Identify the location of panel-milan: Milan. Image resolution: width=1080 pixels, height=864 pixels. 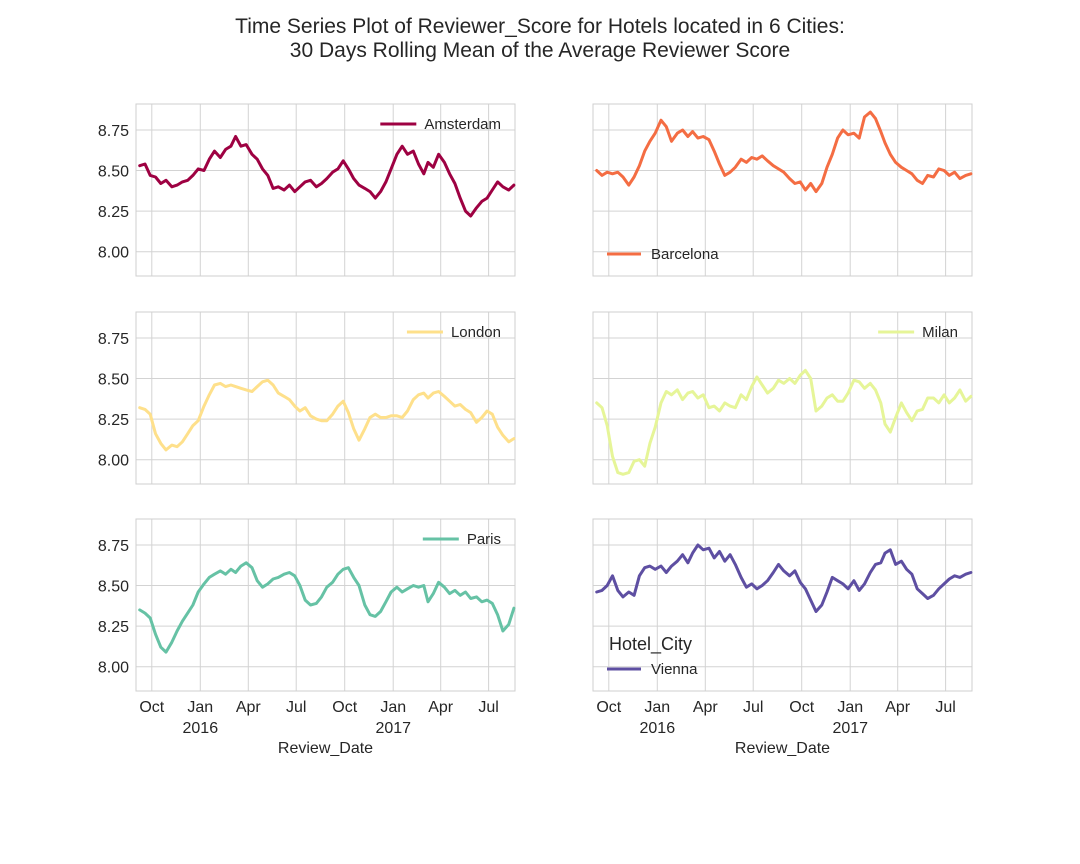
(782, 398).